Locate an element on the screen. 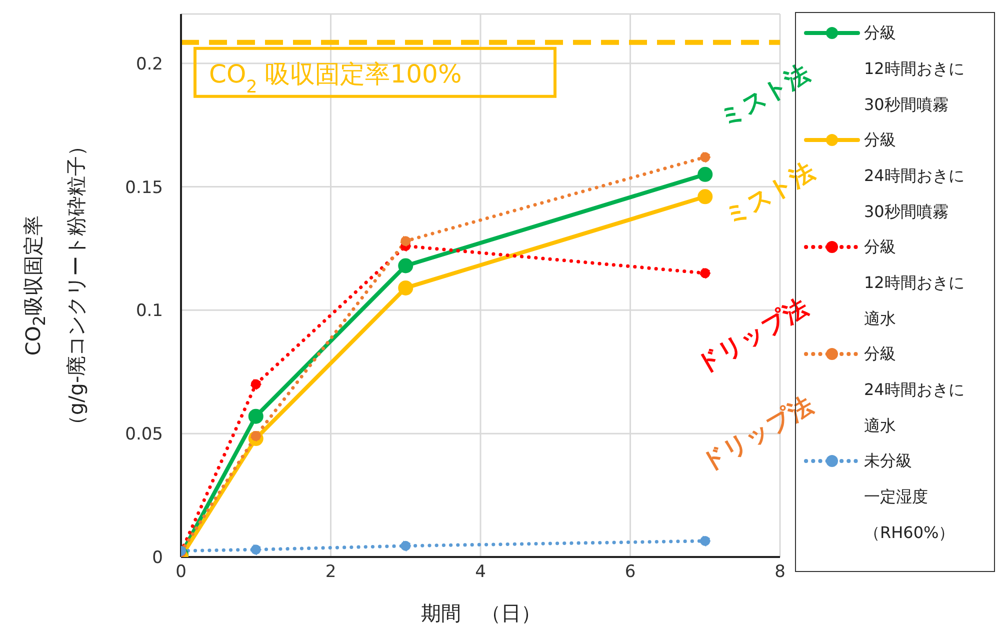 Image resolution: width=998 pixels, height=635 pixels. x-tick-label: 4 is located at coordinates (480, 572).